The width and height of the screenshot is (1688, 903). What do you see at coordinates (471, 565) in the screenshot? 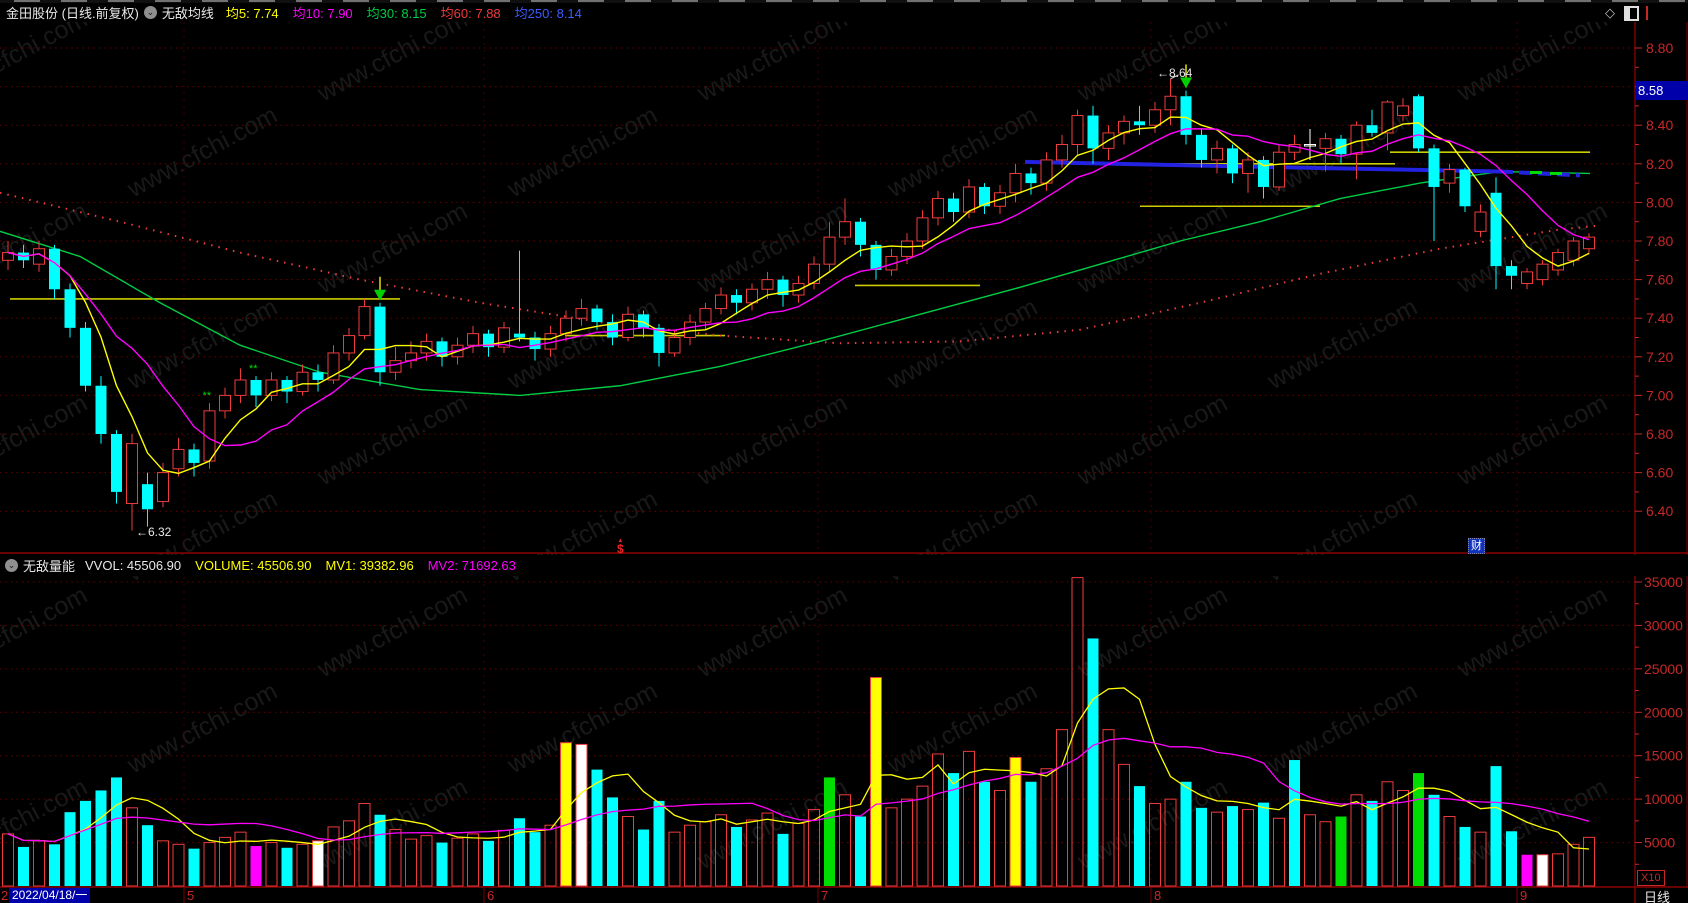
I see `header-value-3: MV2: 71692.63` at bounding box center [471, 565].